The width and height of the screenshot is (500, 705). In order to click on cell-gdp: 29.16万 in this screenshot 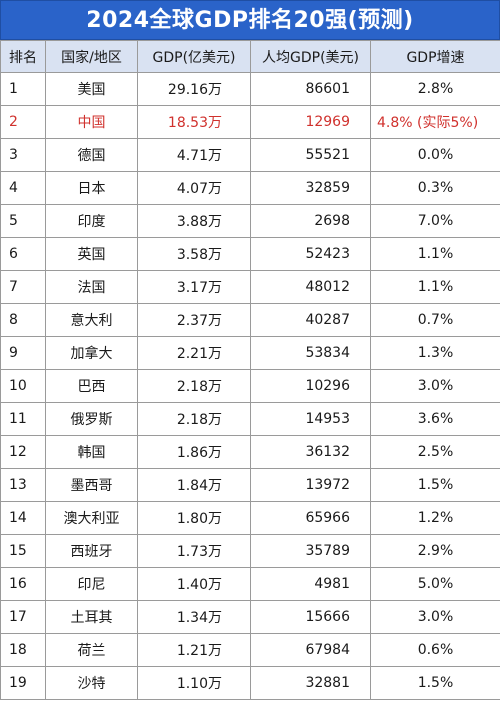, I will do `click(194, 89)`.